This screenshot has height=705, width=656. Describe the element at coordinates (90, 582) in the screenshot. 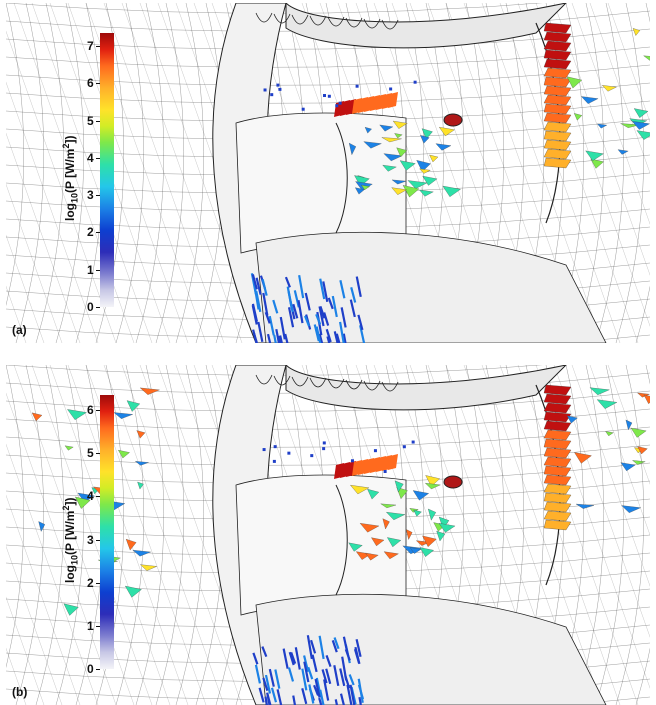

I see `colorbar-tick-label: 2` at that location.